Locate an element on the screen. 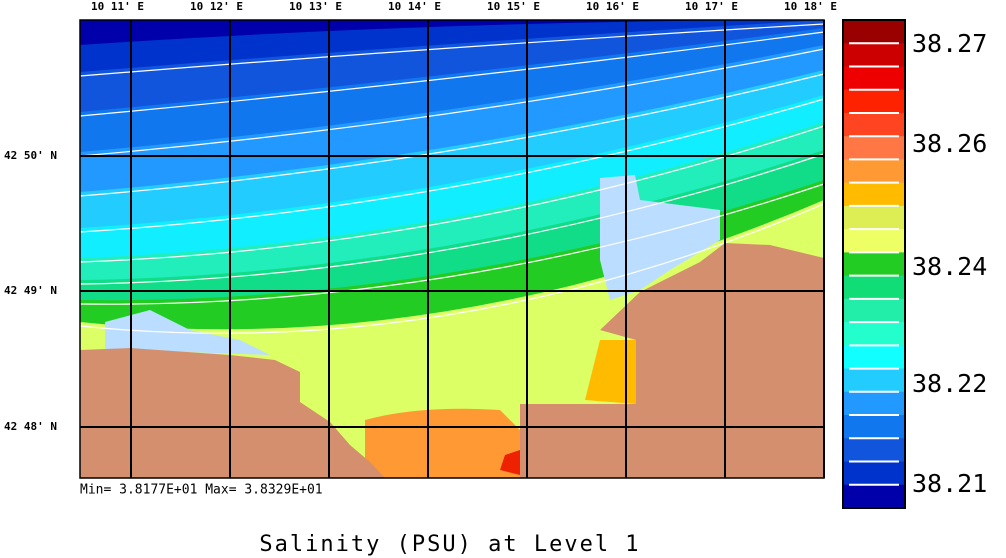 Image resolution: width=1006 pixels, height=558 pixels. water-light is located at coordinates (660, 237).